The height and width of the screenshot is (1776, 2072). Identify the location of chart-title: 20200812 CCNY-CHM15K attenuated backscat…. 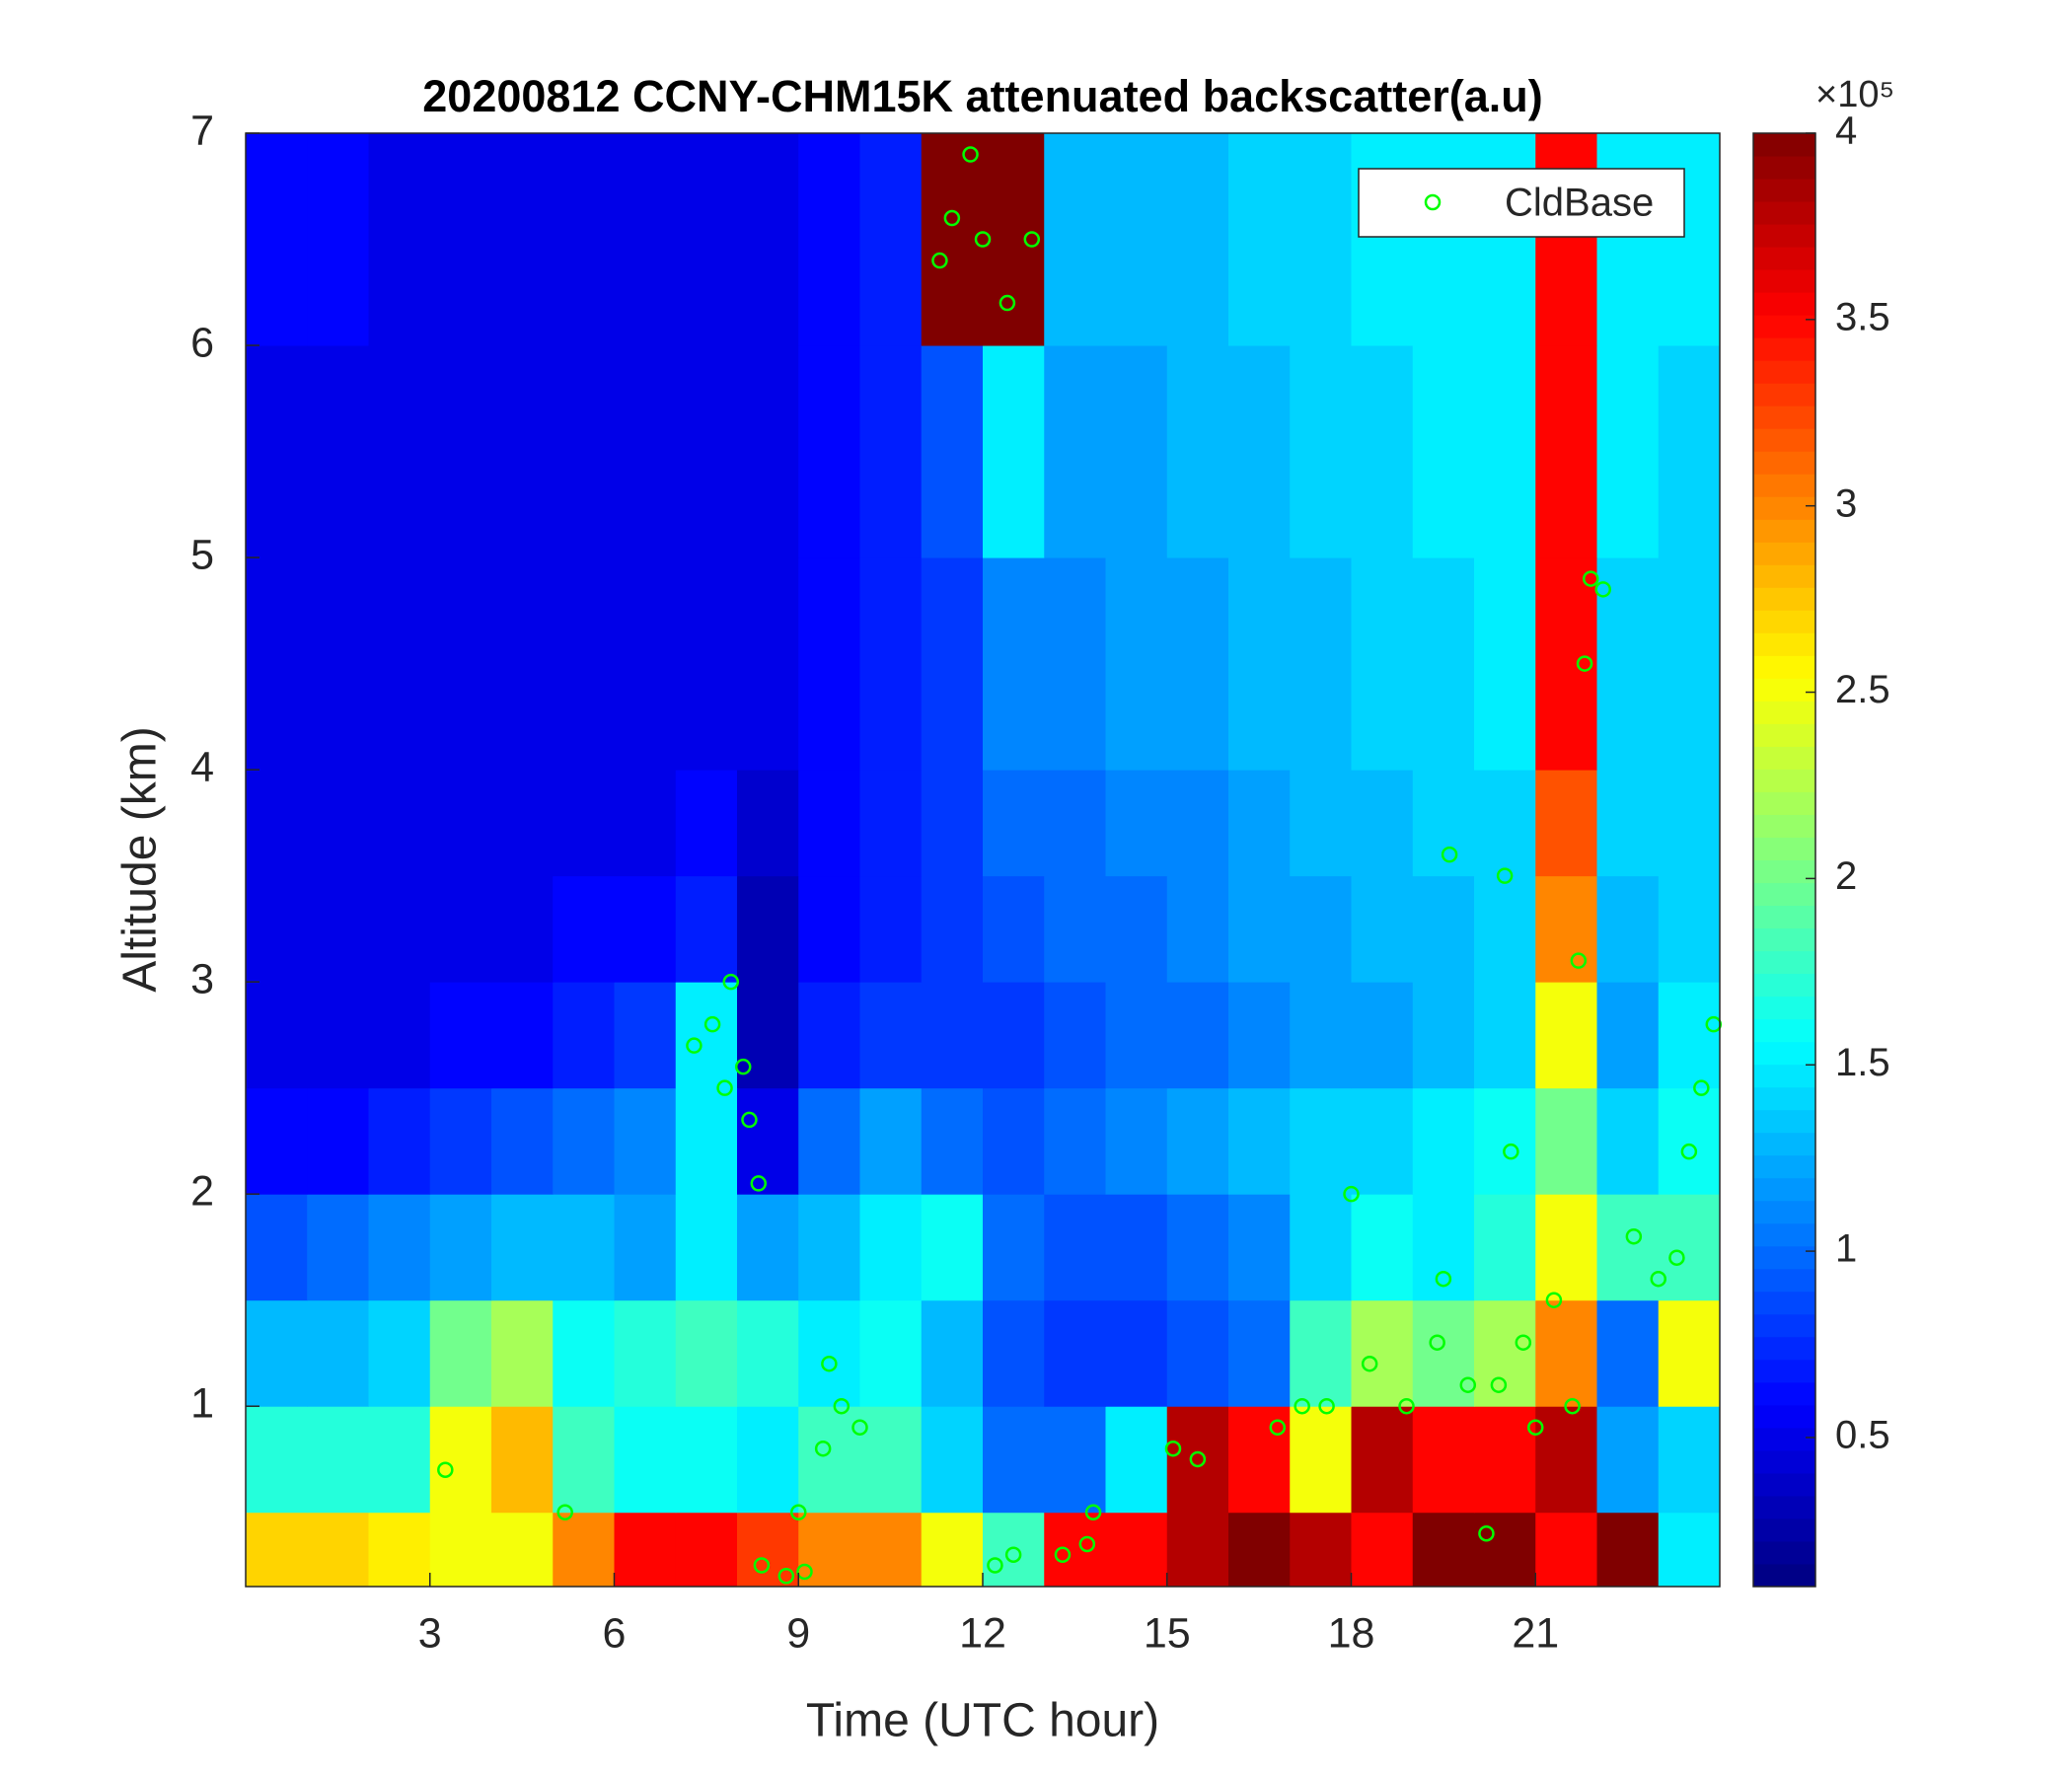
(982, 96).